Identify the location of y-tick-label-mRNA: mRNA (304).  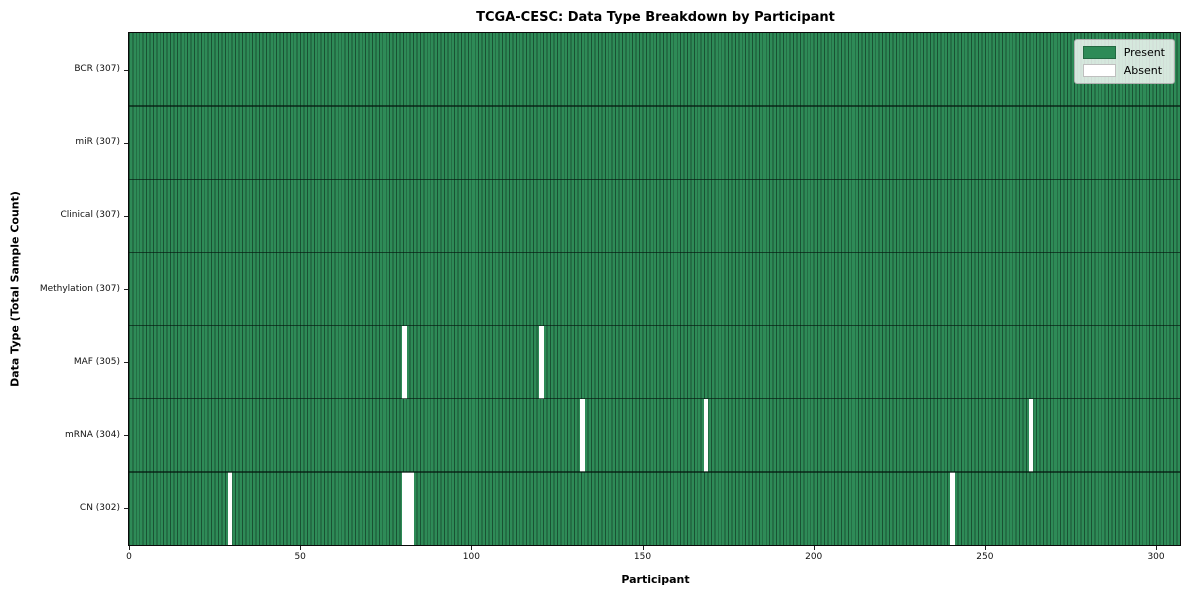
(92, 434).